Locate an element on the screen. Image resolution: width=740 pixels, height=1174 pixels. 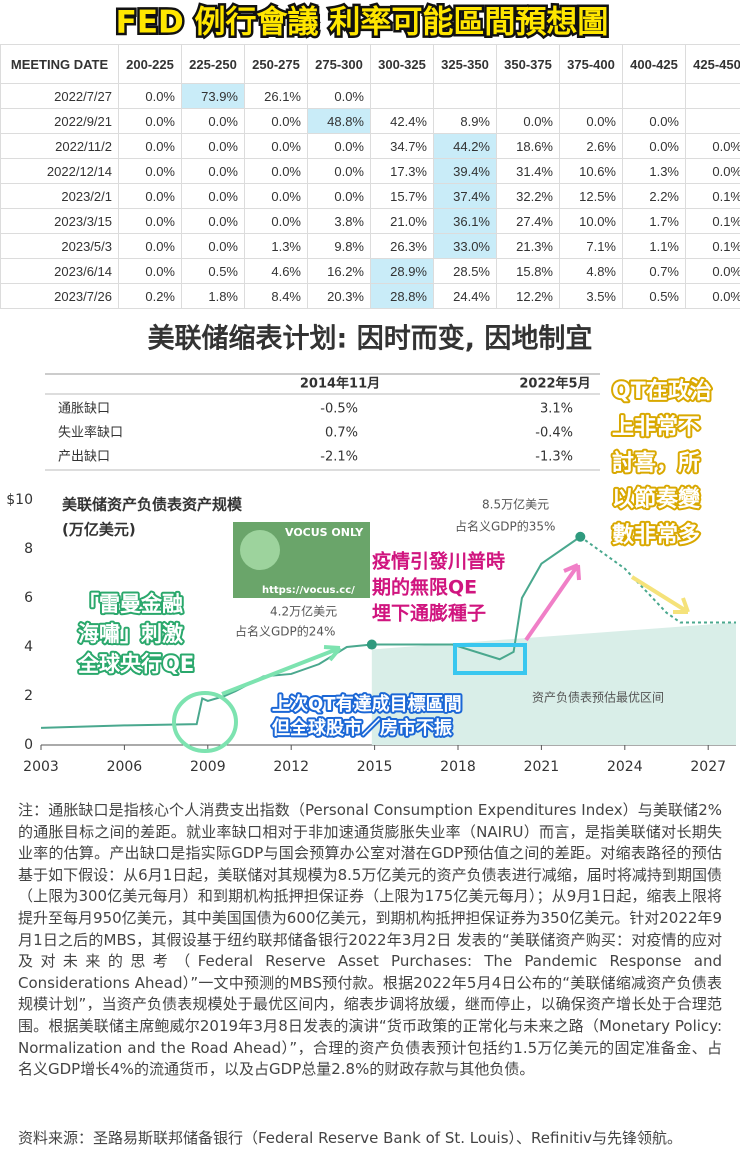
callout-text: 疫情引發川普時 is located at coordinates (438, 561).